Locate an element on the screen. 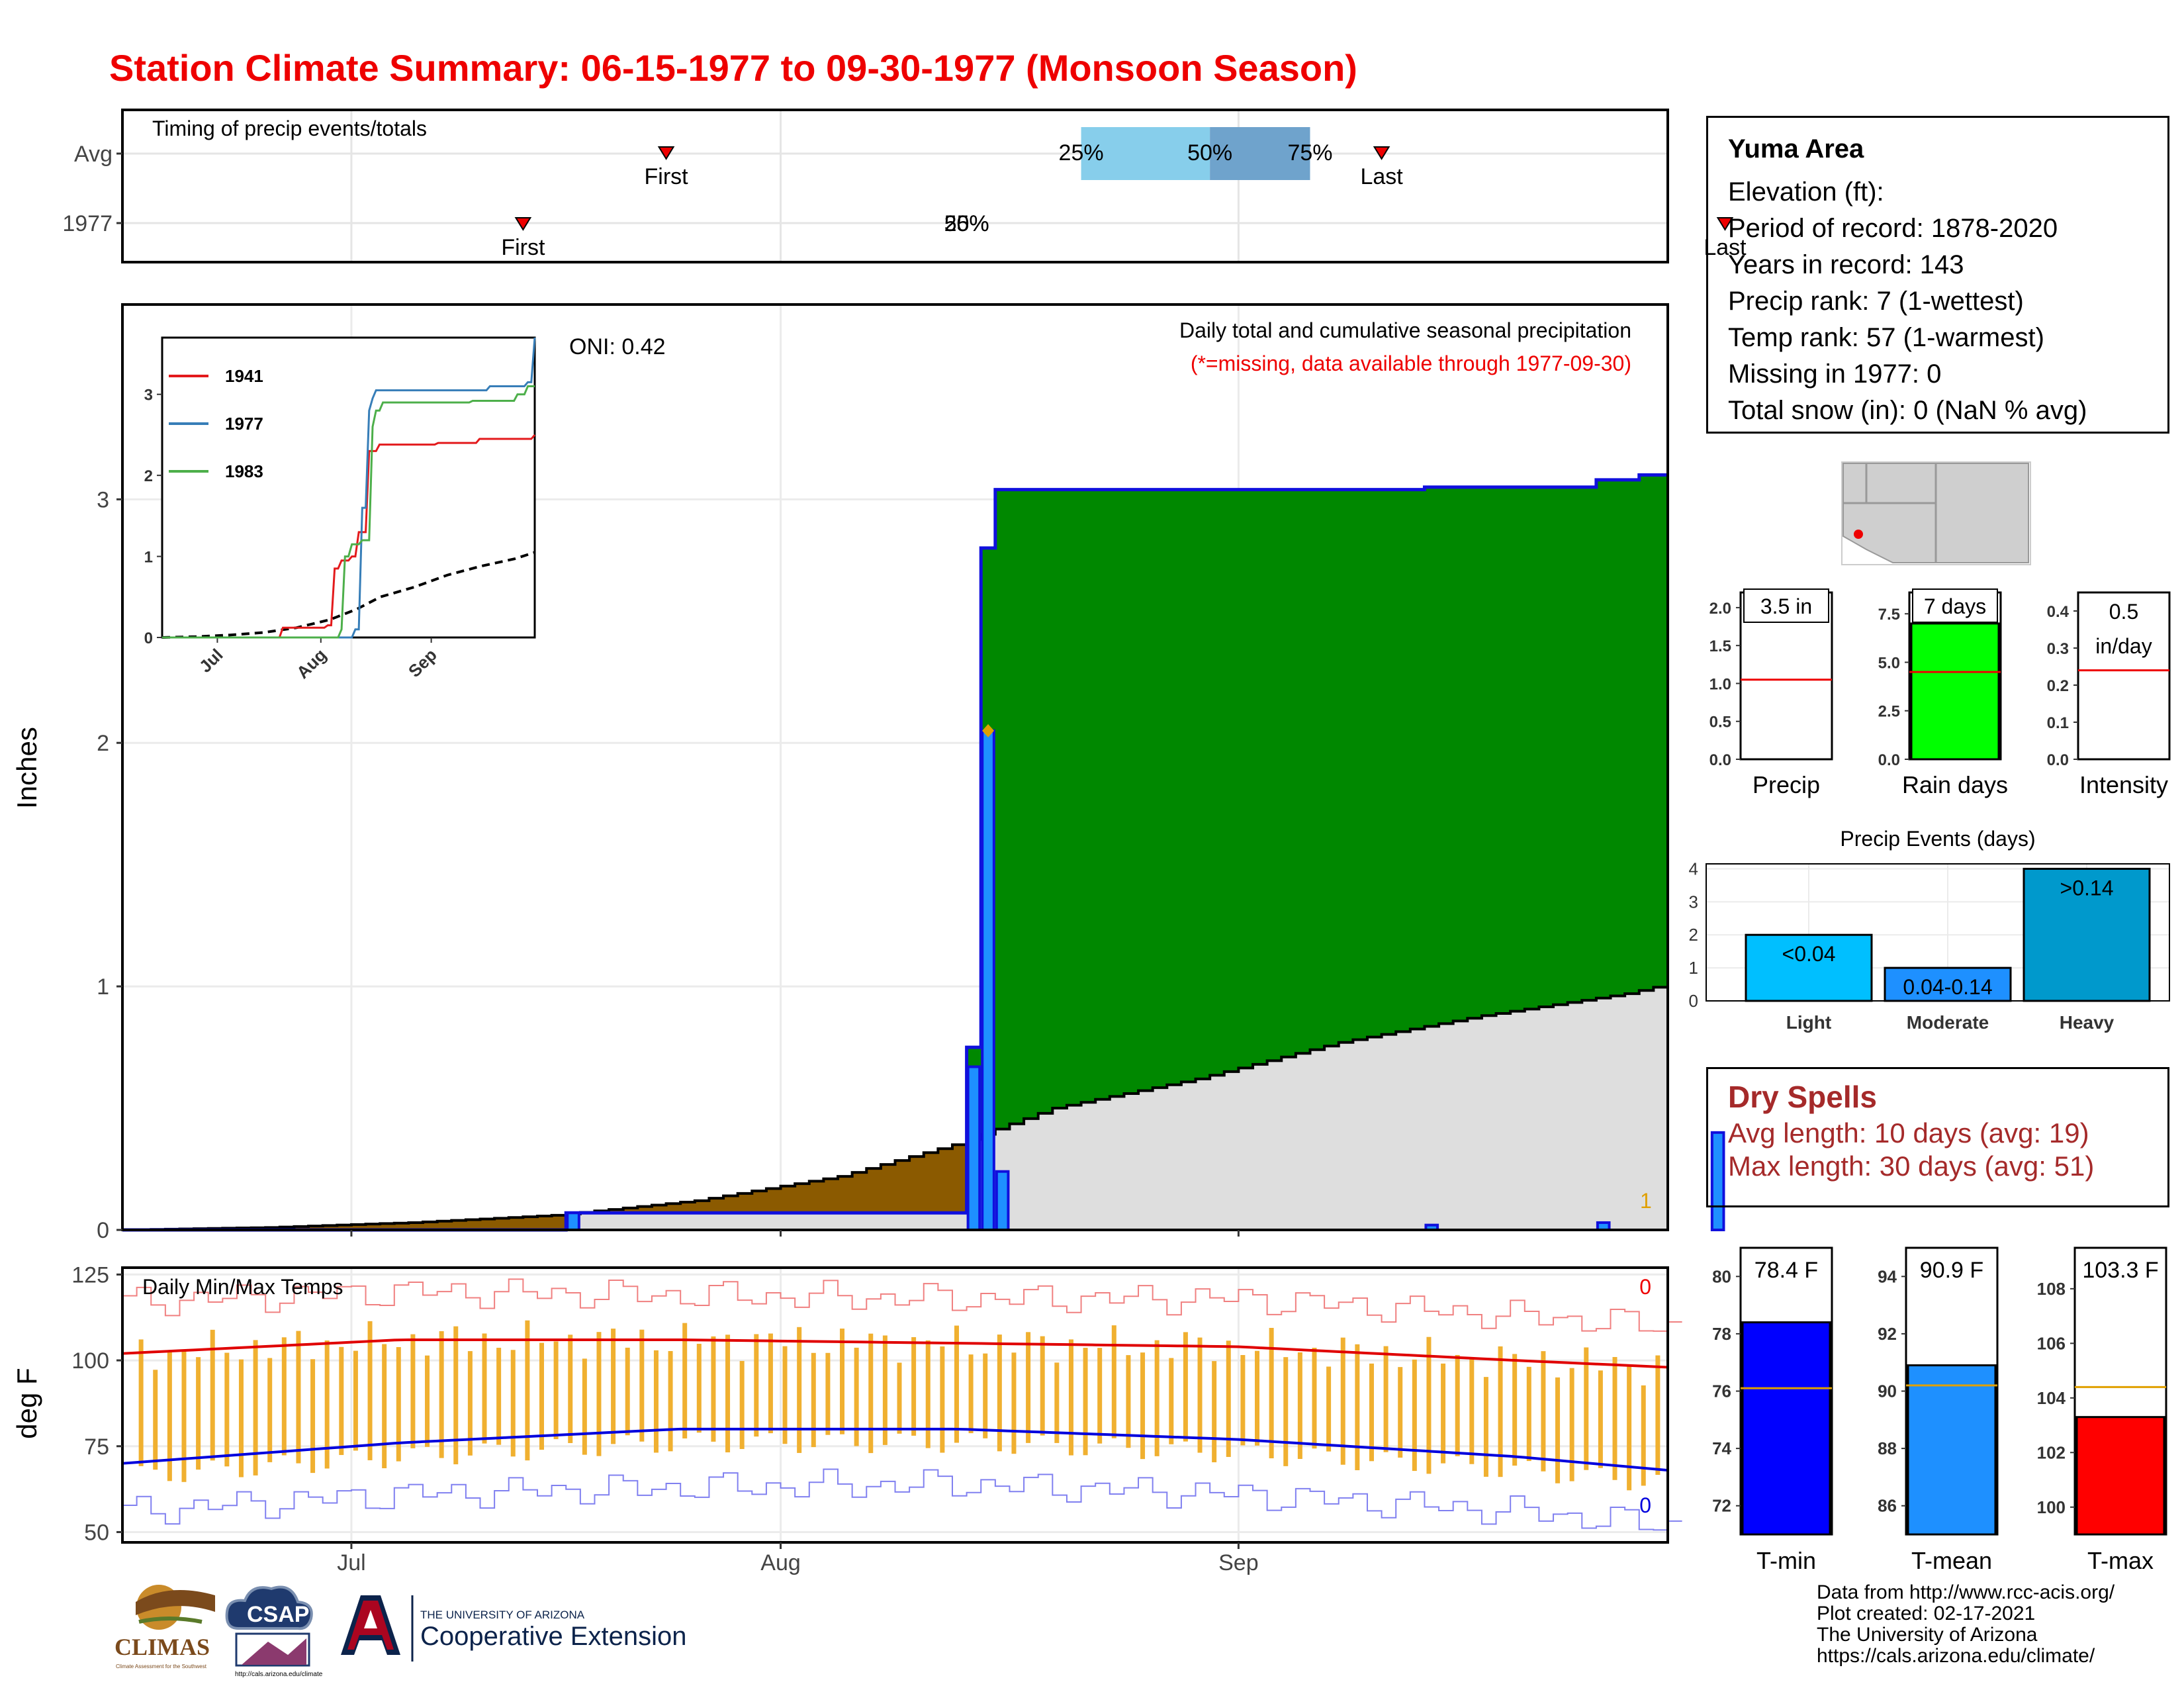  temps-title: Daily Min/Max Temps is located at coordinates (242, 1287).